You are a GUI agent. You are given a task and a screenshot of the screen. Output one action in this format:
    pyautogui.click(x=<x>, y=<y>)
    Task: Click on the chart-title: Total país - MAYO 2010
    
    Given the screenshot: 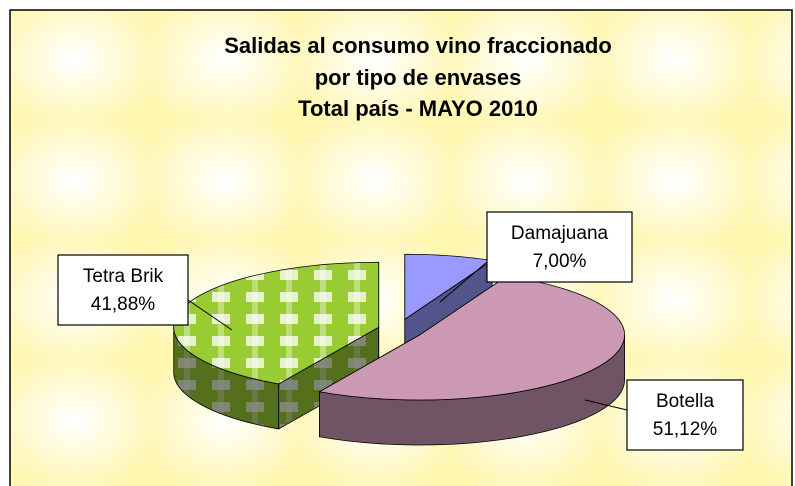 What is the action you would take?
    pyautogui.click(x=418, y=108)
    